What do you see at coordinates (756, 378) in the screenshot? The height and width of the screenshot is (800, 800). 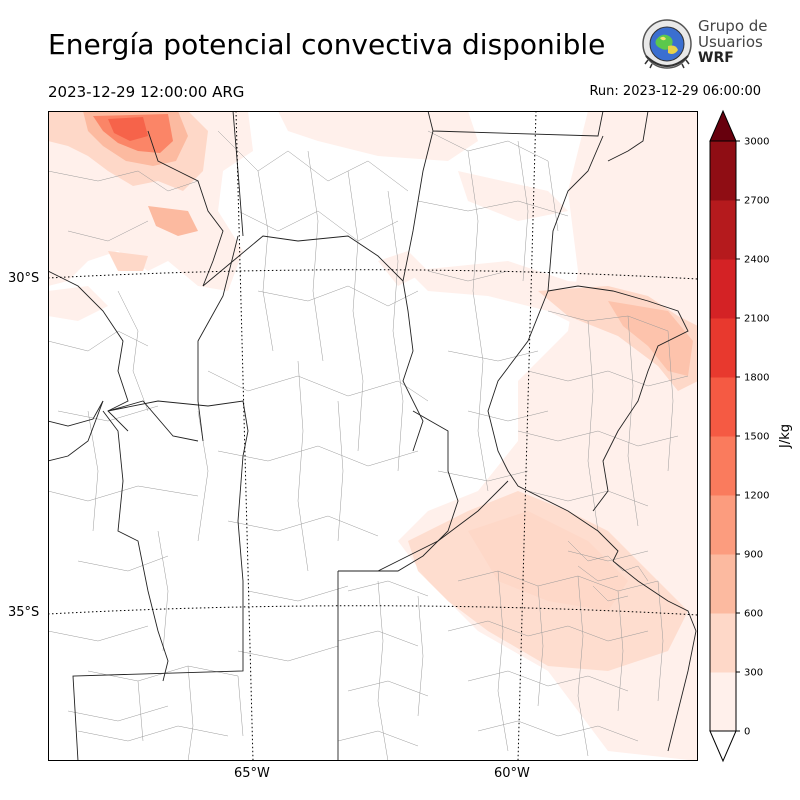 I see `colorbar-tick-label: 1800` at bounding box center [756, 378].